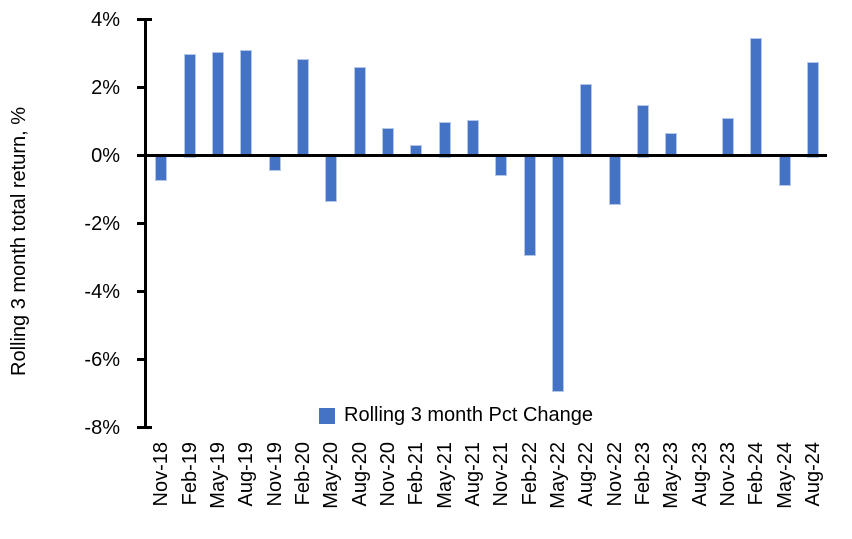 The width and height of the screenshot is (852, 539). Describe the element at coordinates (302, 474) in the screenshot. I see `x-axis-label: Feb-20` at that location.